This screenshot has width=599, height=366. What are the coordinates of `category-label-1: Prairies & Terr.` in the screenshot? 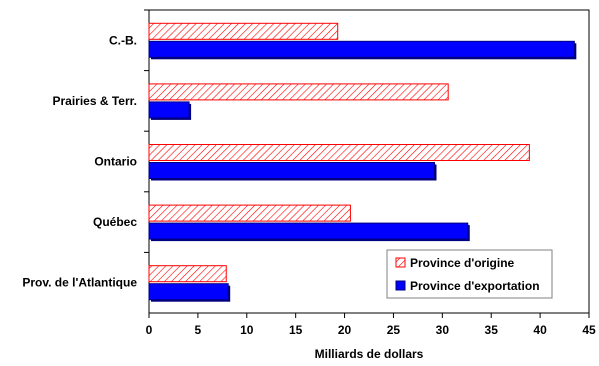 It's located at (95, 101).